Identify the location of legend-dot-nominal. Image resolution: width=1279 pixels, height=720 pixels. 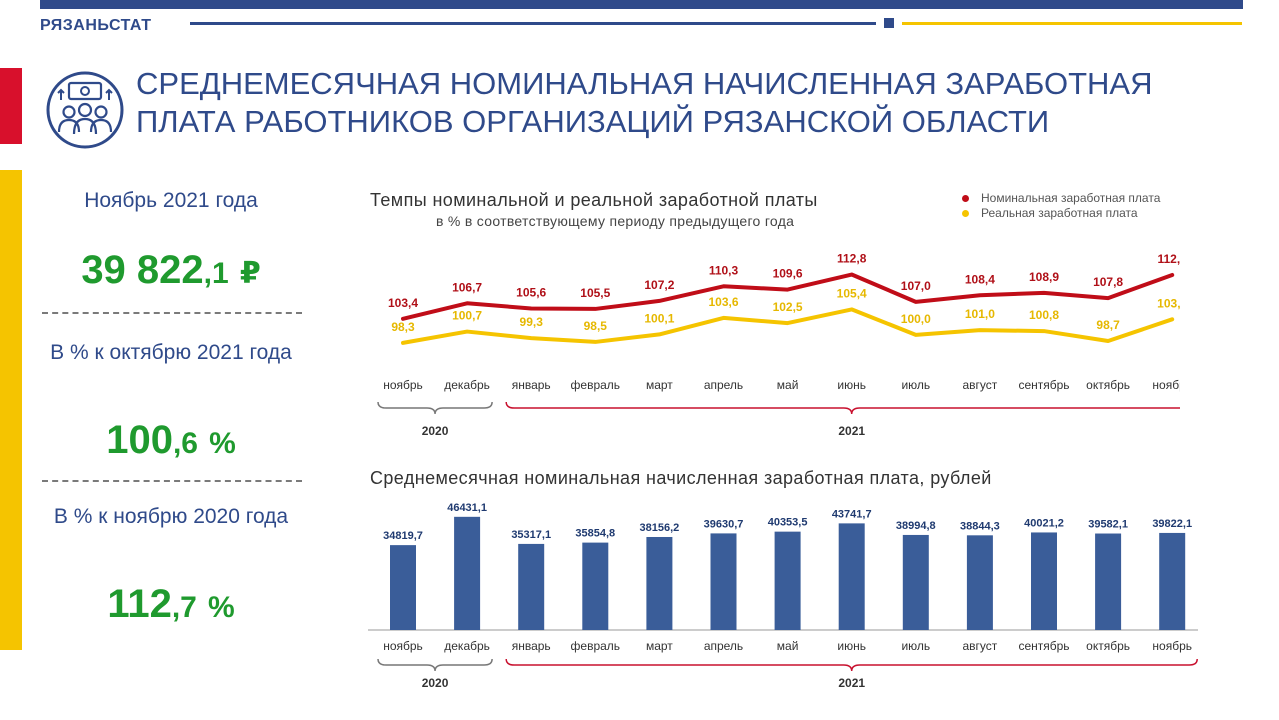
(965, 198).